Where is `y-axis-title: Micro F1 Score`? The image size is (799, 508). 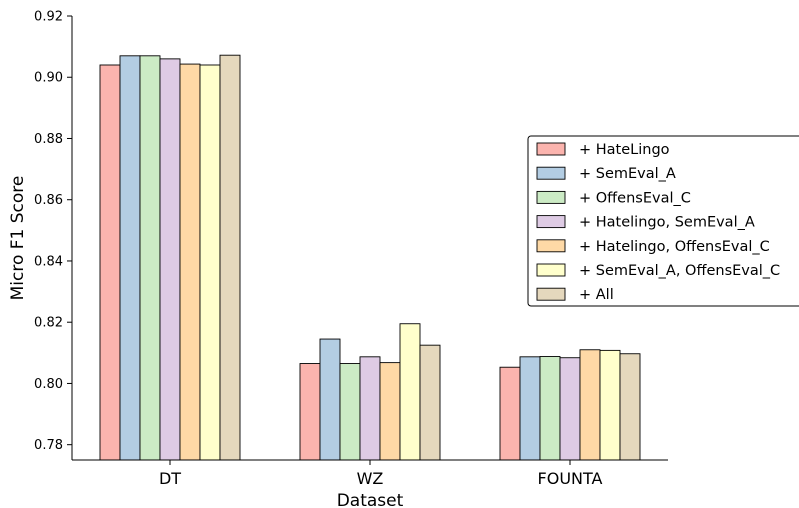
y-axis-title: Micro F1 Score is located at coordinates (18, 238).